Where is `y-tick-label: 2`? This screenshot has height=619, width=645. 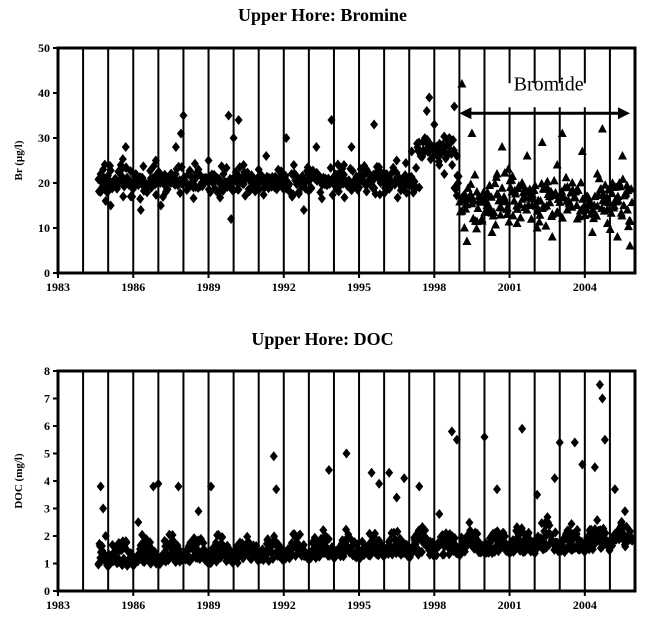 y-tick-label: 2 is located at coordinates (47, 536).